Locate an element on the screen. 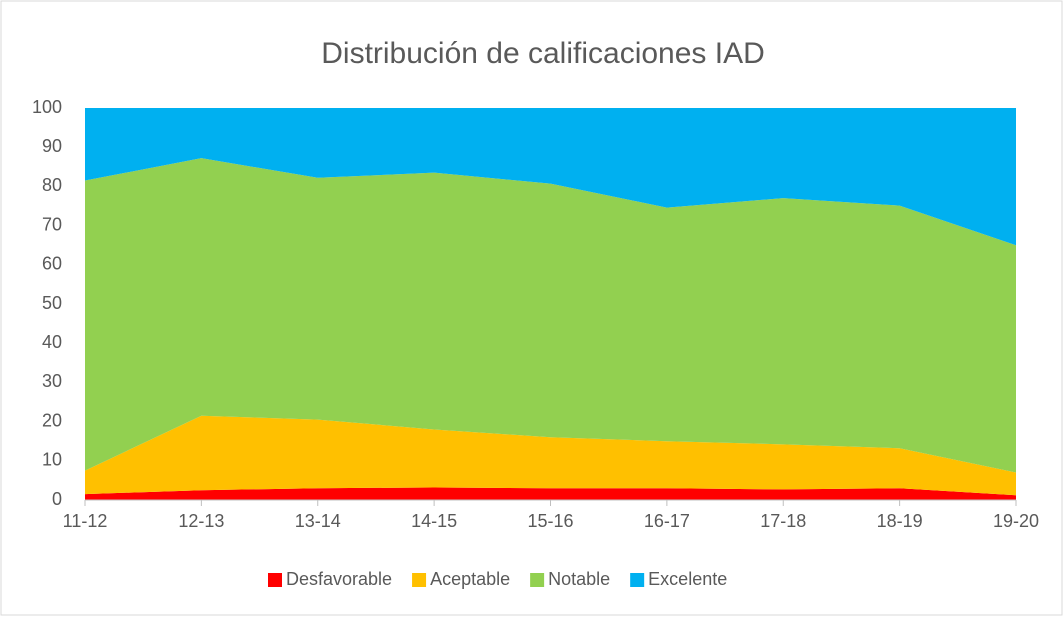  x-tick-label: 18-19 is located at coordinates (900, 521).